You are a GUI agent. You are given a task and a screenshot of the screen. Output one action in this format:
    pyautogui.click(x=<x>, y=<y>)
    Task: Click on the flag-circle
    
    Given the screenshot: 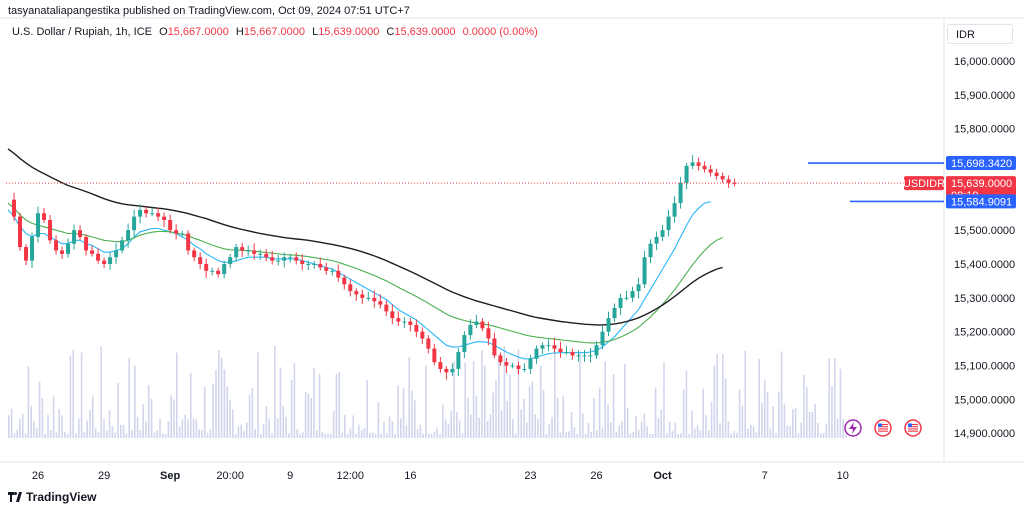 What is the action you would take?
    pyautogui.click(x=913, y=428)
    